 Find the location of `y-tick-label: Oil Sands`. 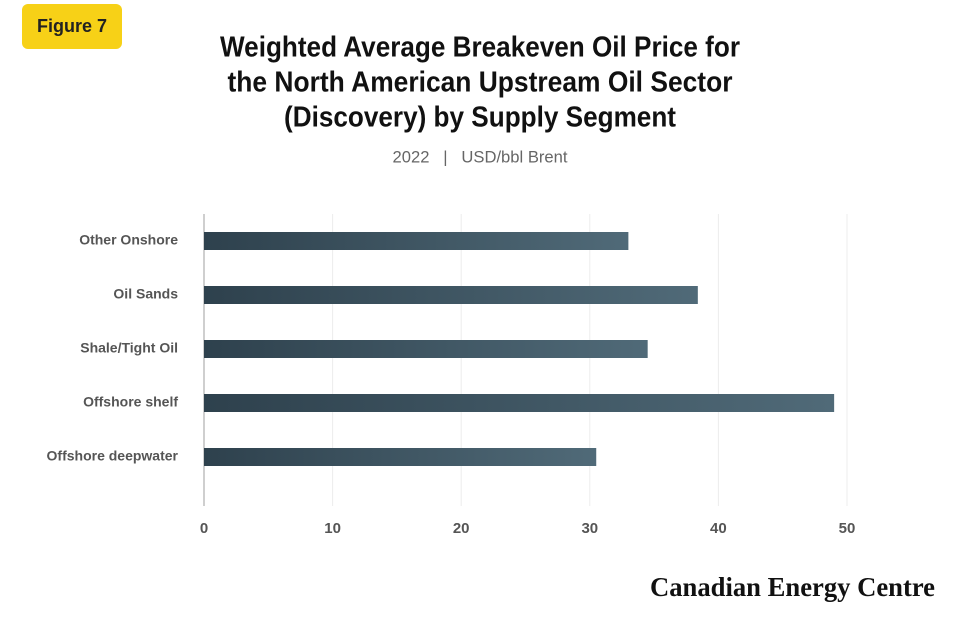

y-tick-label: Oil Sands is located at coordinates (145, 294).